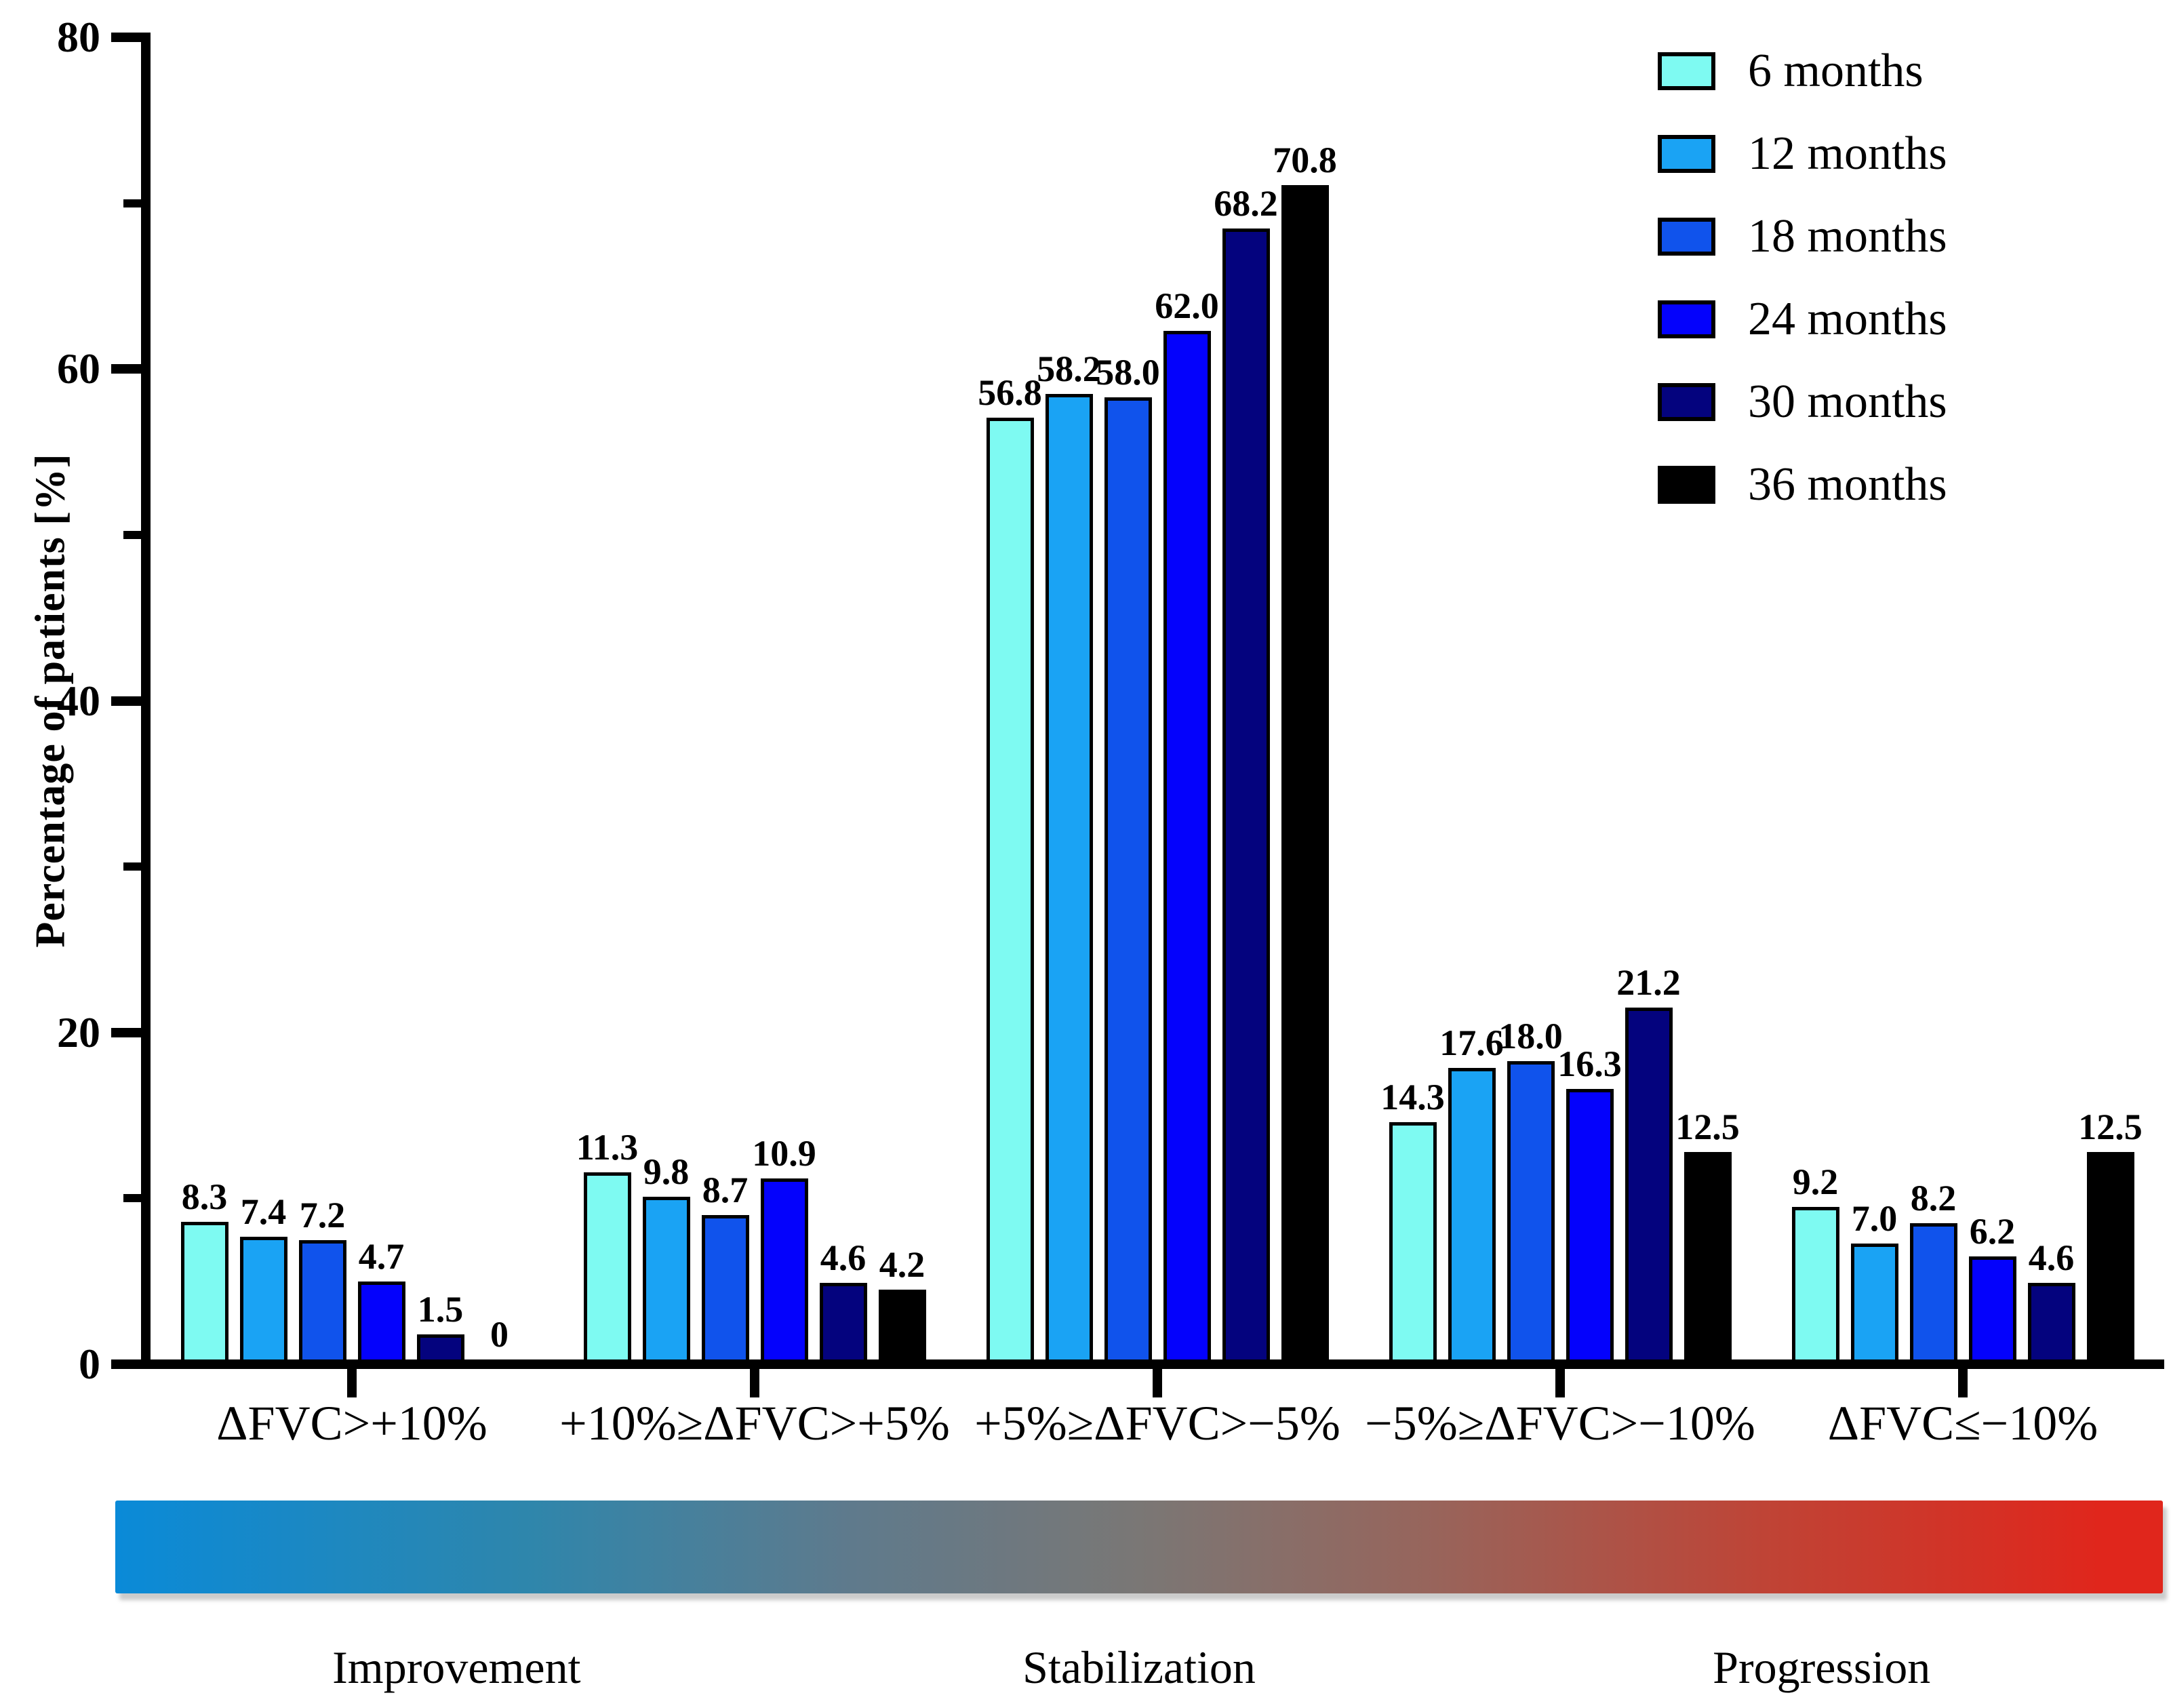 This screenshot has width=2171, height=1708. I want to click on bar-slot: 70.8, so click(1305, 750).